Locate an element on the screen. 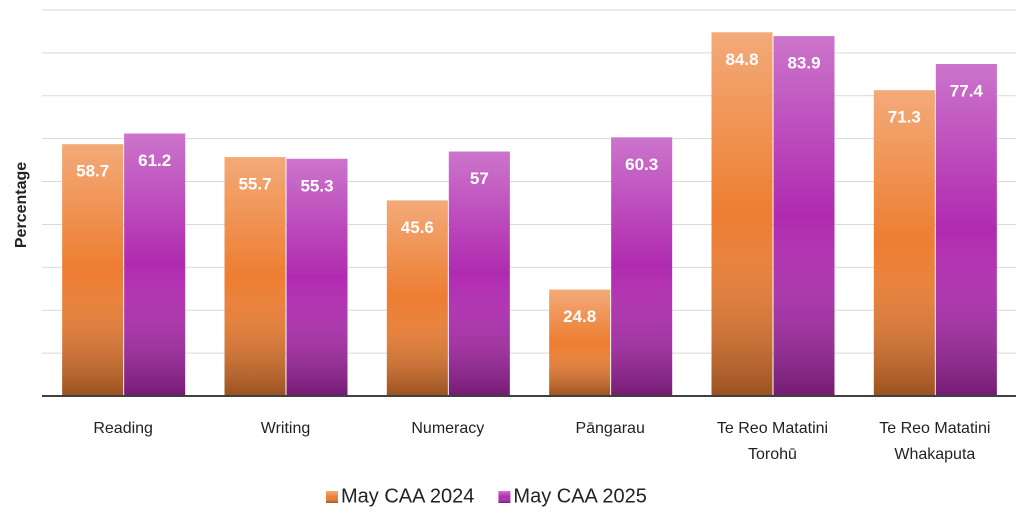 This screenshot has width=1016, height=521. x-tick-label: Te Reo Matatini Whakaputa is located at coordinates (935, 441).